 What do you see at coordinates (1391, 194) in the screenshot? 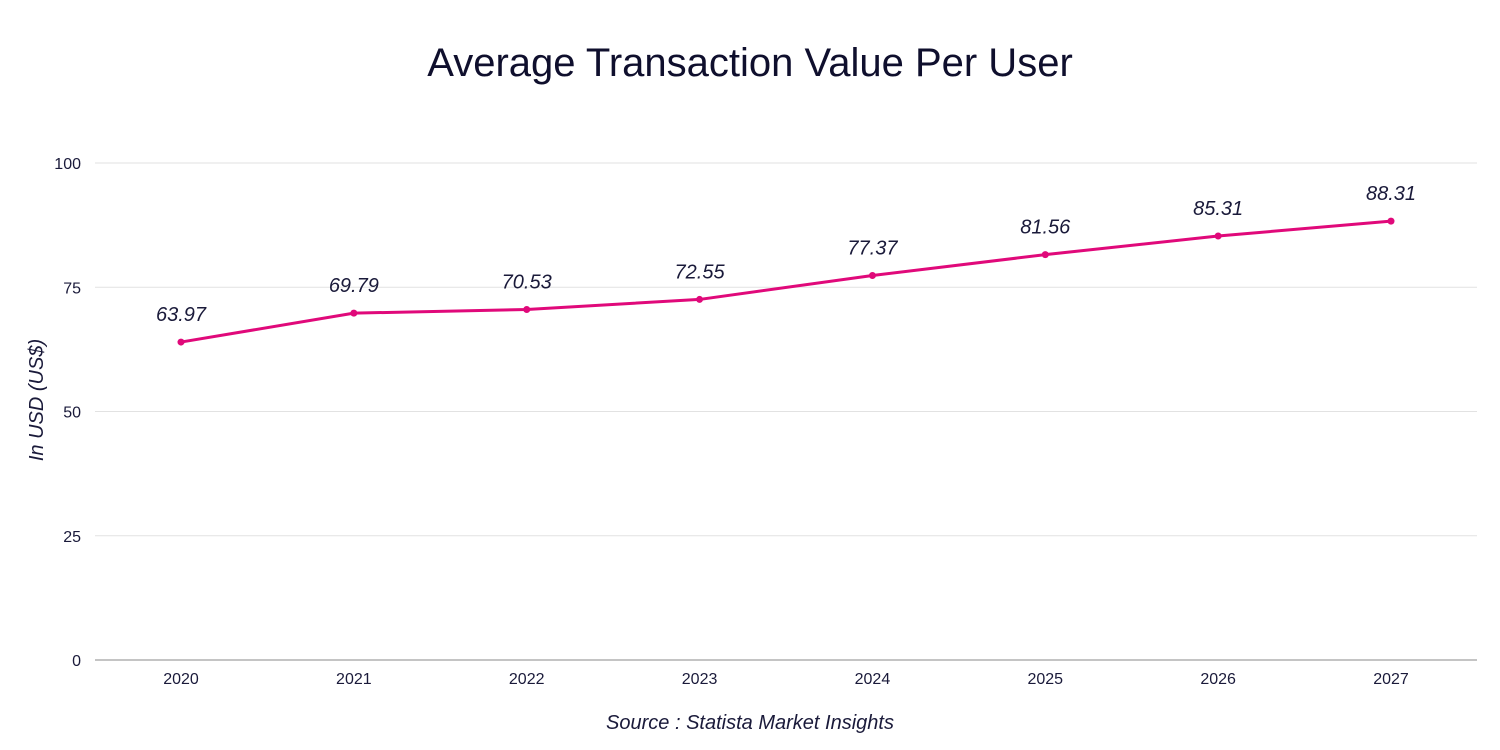
I see `data-label: 88.31` at bounding box center [1391, 194].